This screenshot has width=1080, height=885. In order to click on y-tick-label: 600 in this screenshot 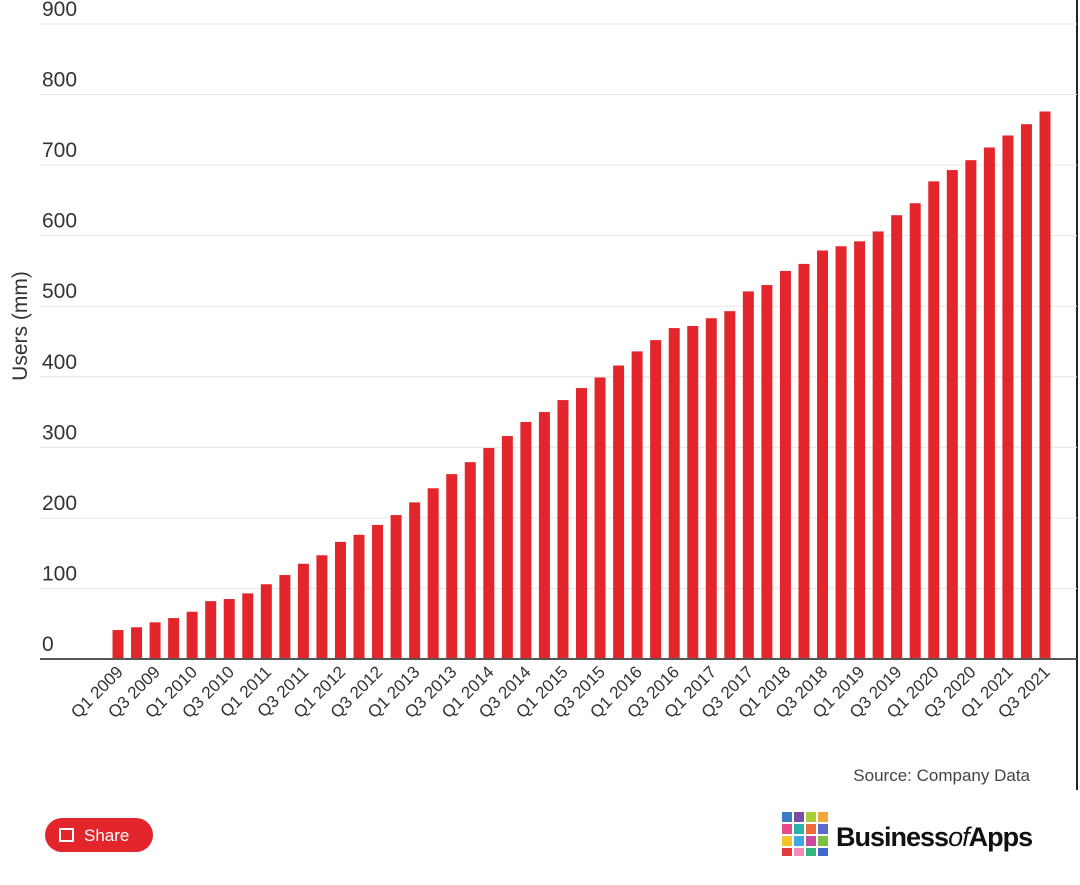, I will do `click(59, 221)`.